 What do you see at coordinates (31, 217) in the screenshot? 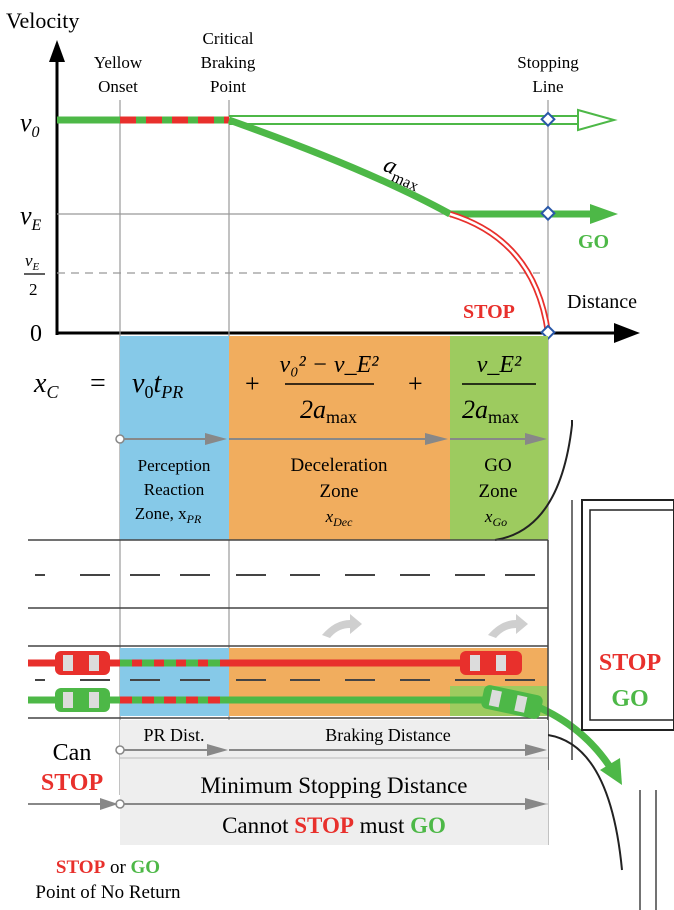
I see `tick-ve: vE` at bounding box center [31, 217].